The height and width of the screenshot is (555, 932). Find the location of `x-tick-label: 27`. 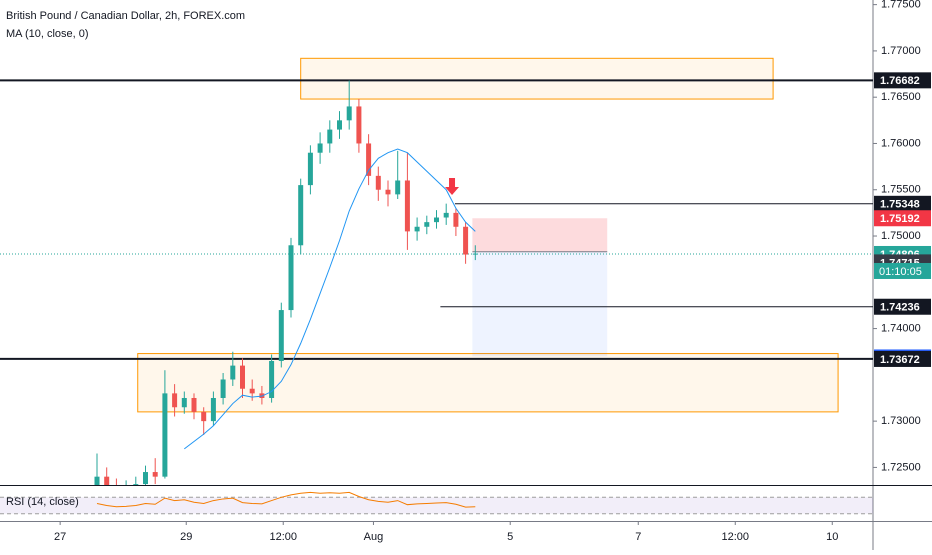

x-tick-label: 27 is located at coordinates (60, 537).